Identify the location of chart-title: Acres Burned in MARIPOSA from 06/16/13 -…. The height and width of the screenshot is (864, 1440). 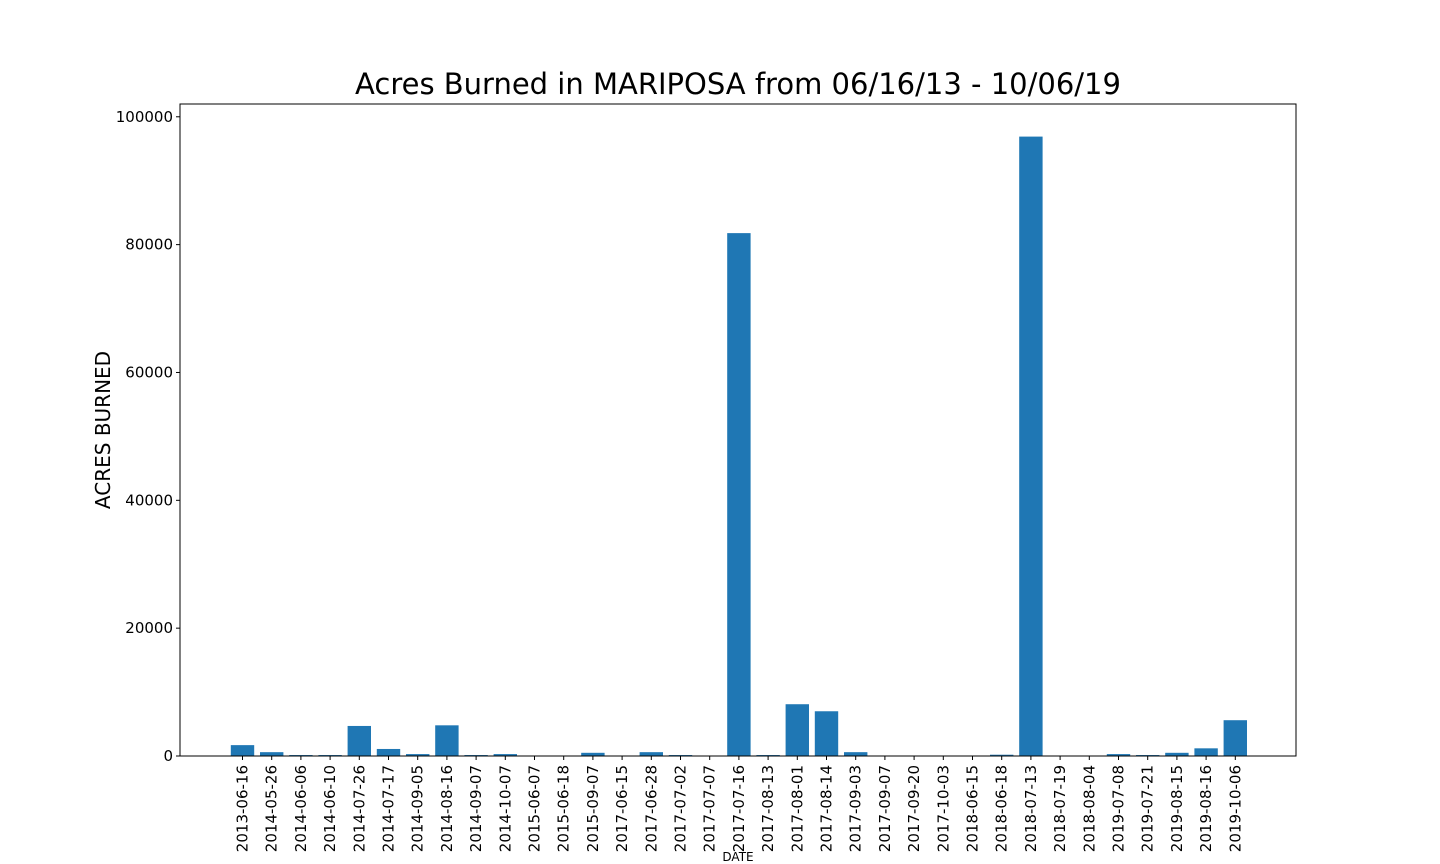
(738, 84).